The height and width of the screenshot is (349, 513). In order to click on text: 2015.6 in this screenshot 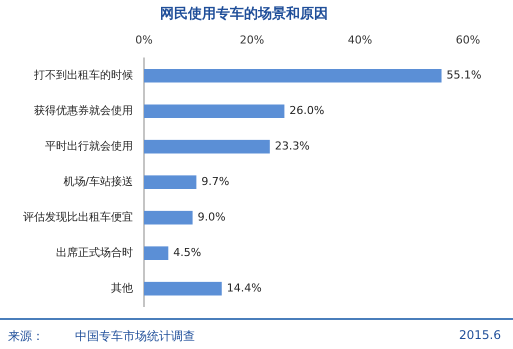, I will do `click(480, 335)`.